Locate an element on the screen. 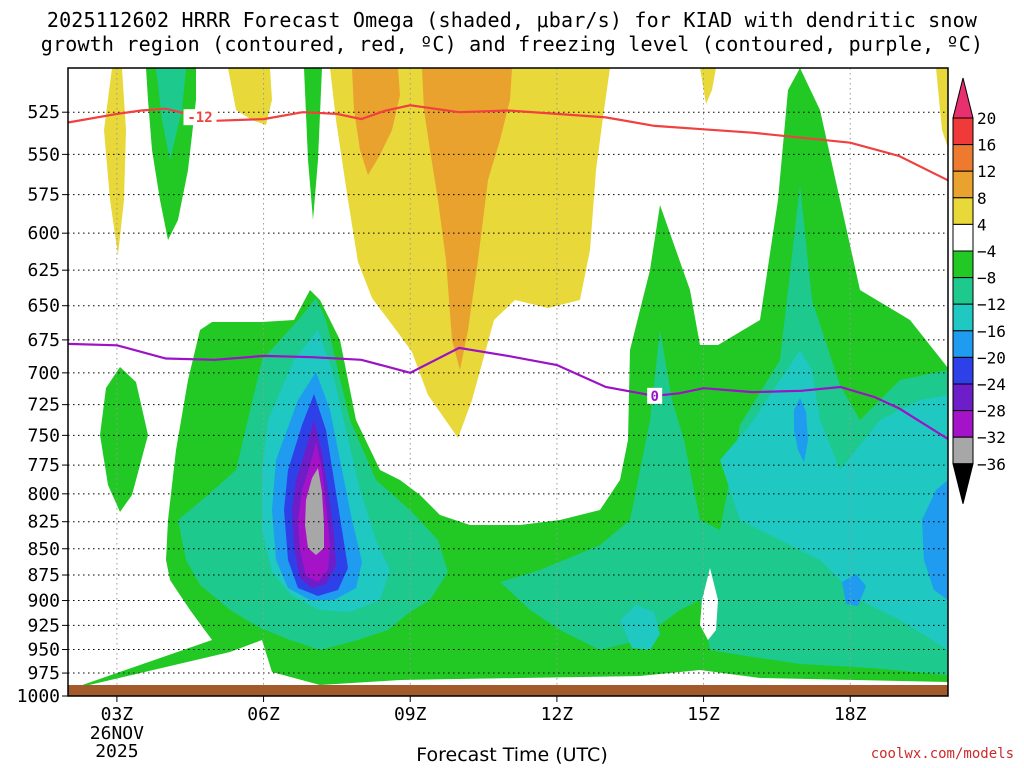 Image resolution: width=1024 pixels, height=768 pixels. omega-negative-upper-band-teal is located at coordinates (171, 114).